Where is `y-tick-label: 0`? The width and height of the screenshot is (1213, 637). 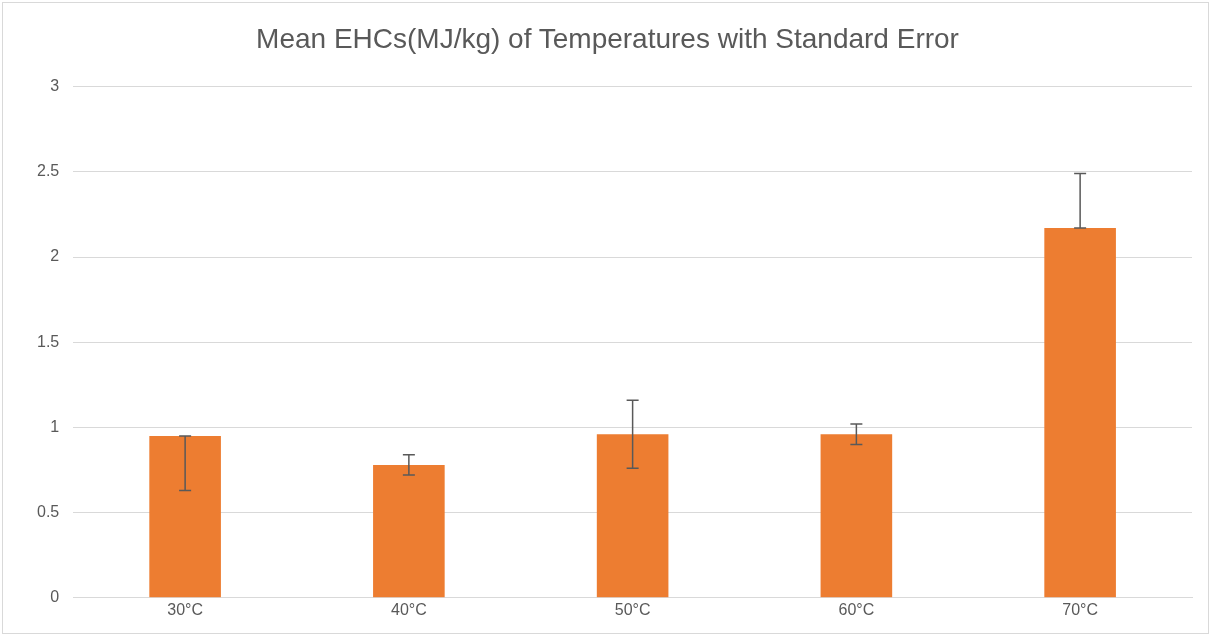 y-tick-label: 0 is located at coordinates (55, 597).